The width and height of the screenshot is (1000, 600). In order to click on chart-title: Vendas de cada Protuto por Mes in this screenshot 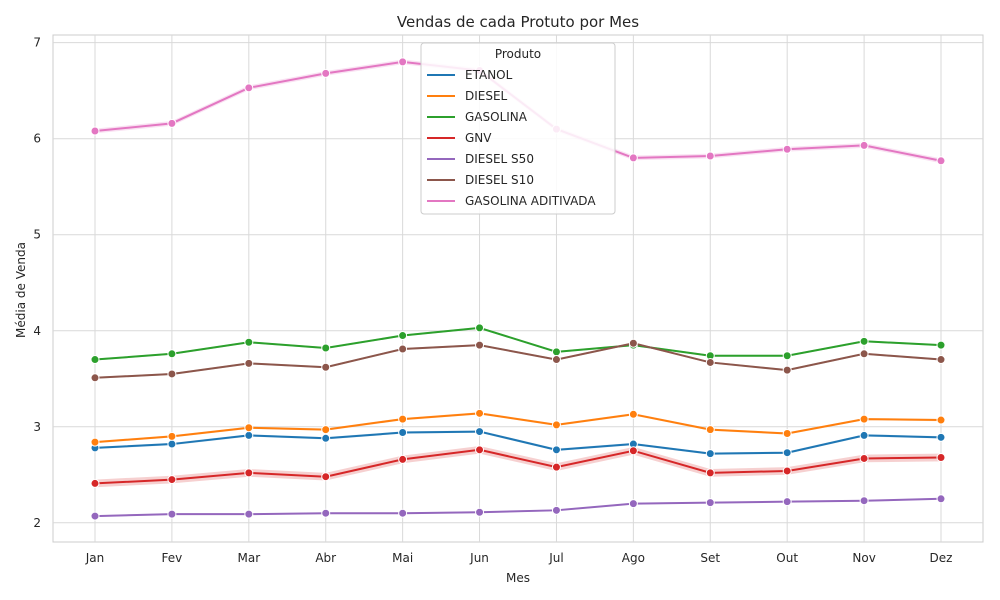, I will do `click(518, 22)`.